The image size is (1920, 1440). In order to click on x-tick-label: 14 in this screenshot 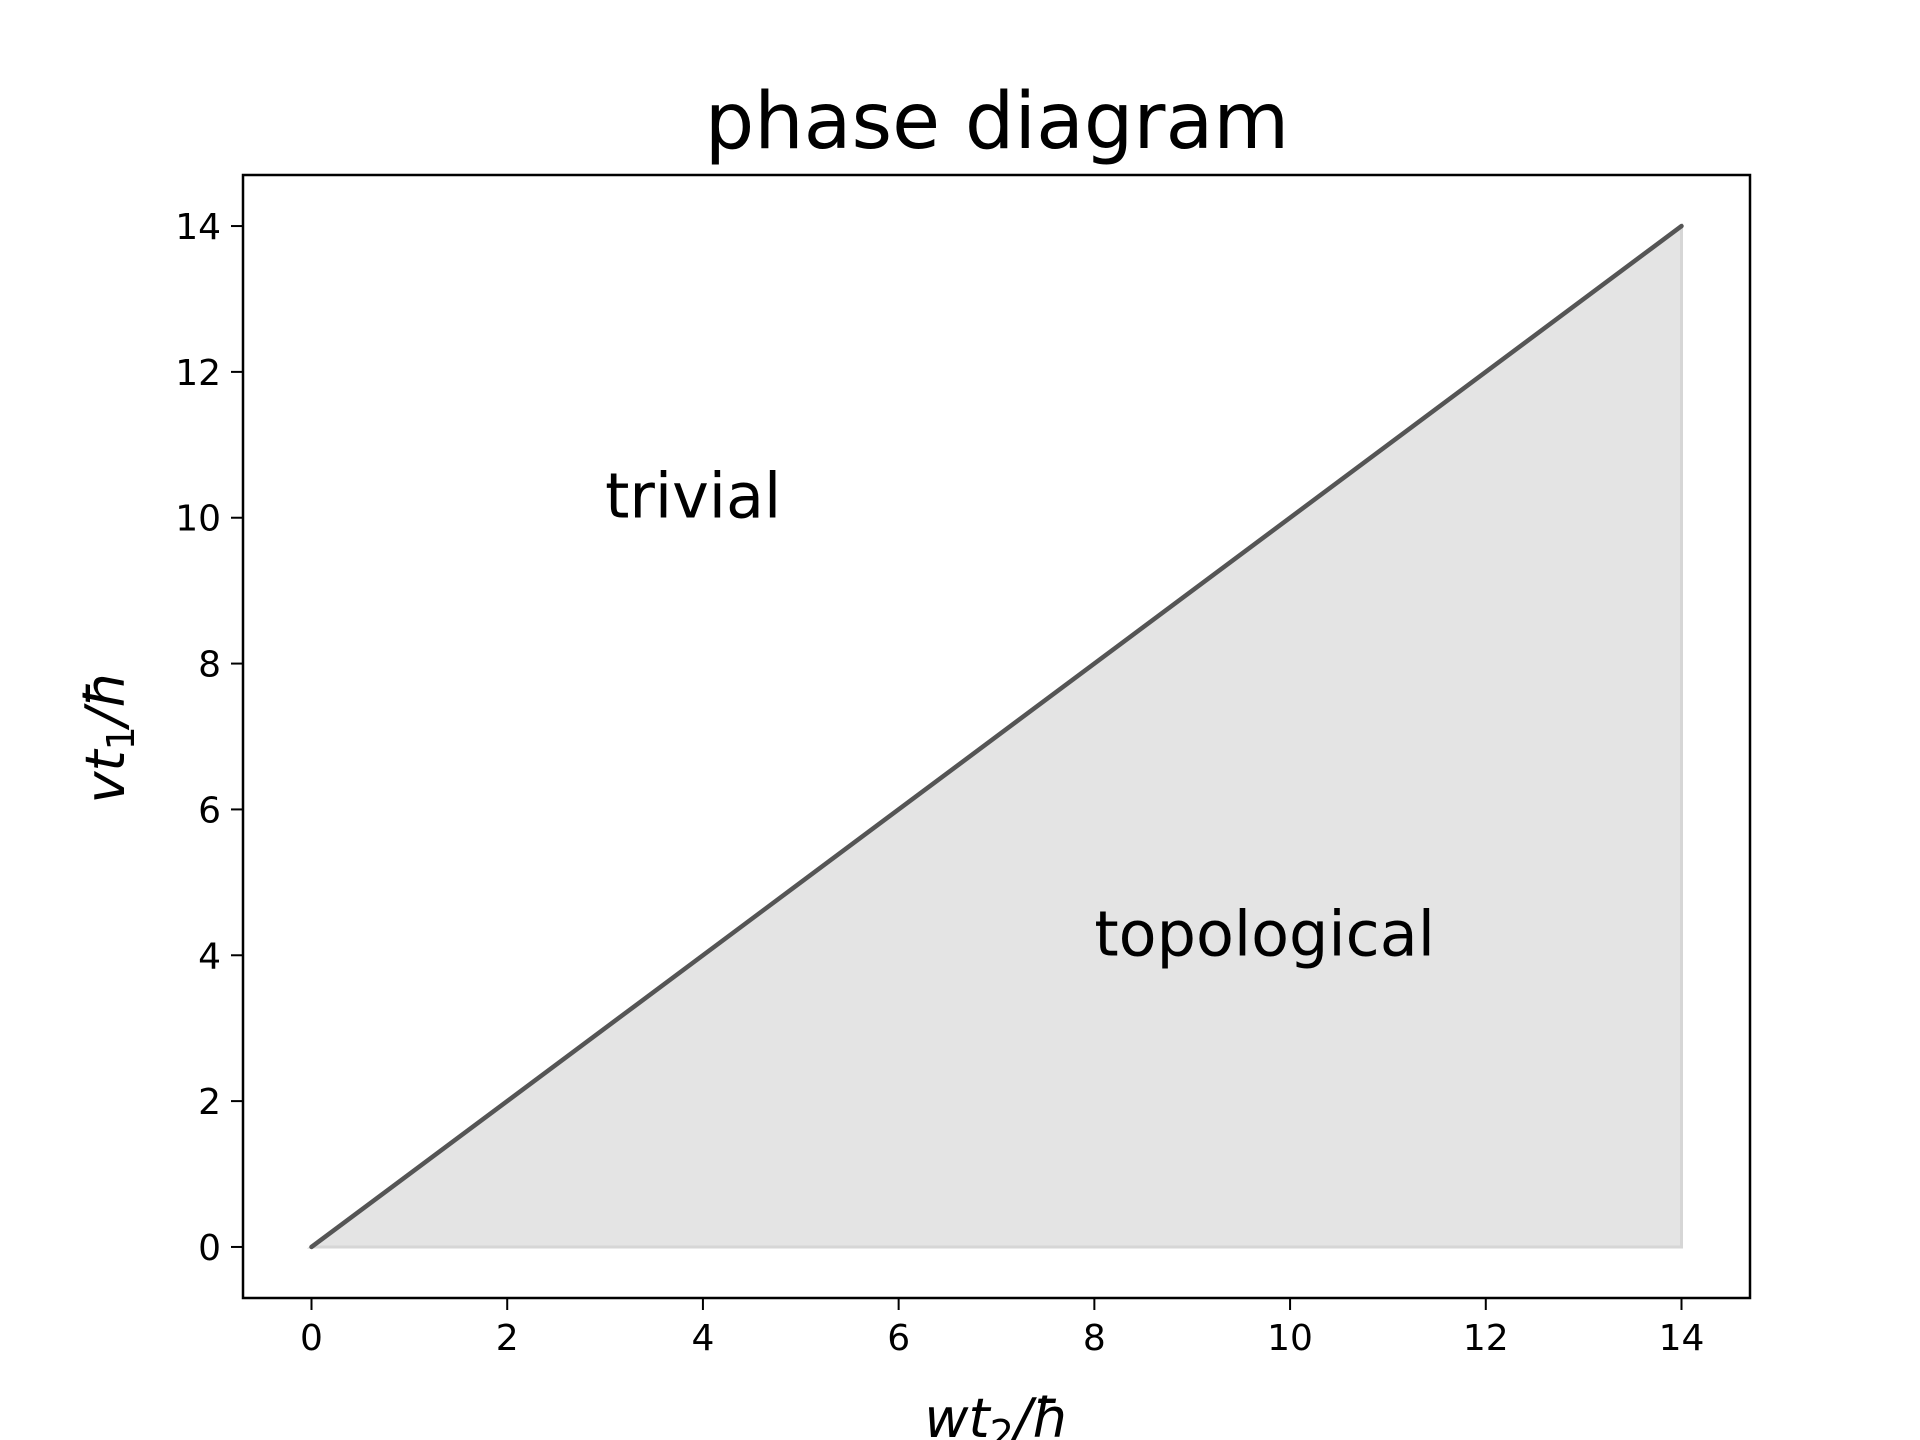, I will do `click(1682, 1338)`.